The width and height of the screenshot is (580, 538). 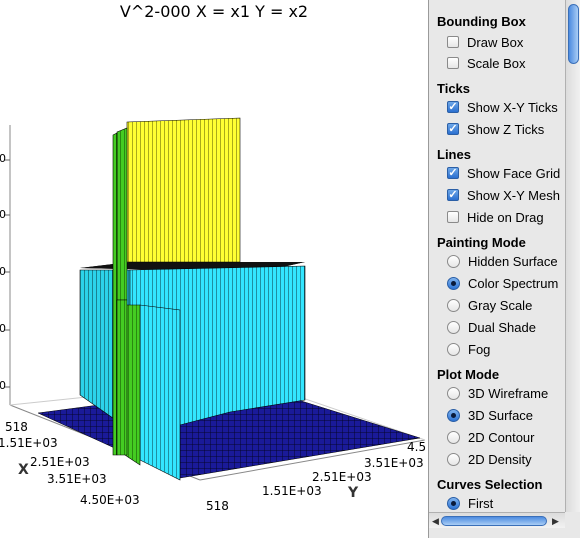 I want to click on z-tick-5: 0, so click(x=3, y=385).